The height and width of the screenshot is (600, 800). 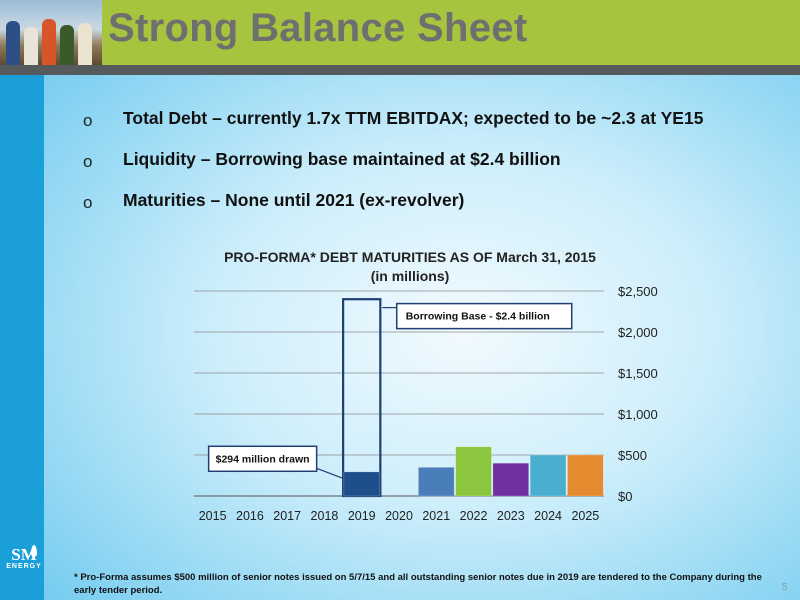 What do you see at coordinates (399, 516) in the screenshot?
I see `x-tick-label: 2020` at bounding box center [399, 516].